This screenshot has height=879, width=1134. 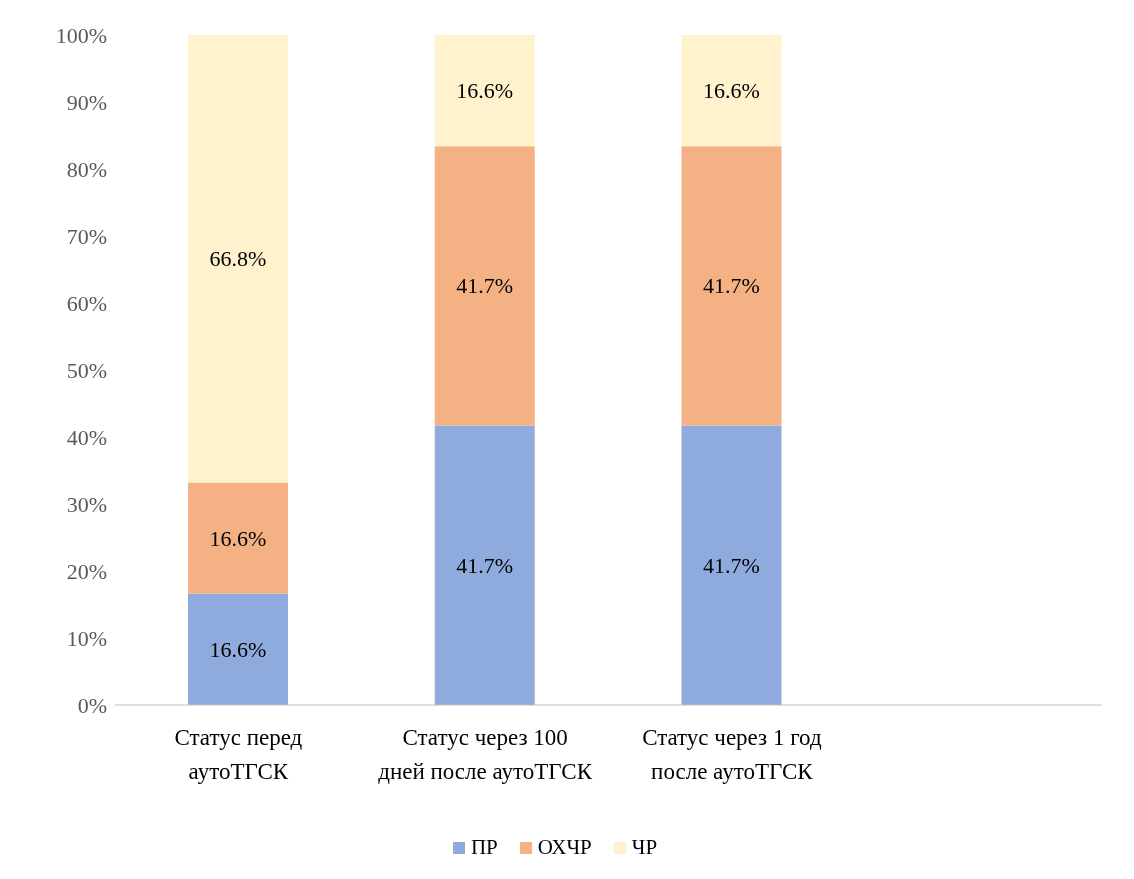 What do you see at coordinates (564, 847) in the screenshot?
I see `legend-label: ОХЧР` at bounding box center [564, 847].